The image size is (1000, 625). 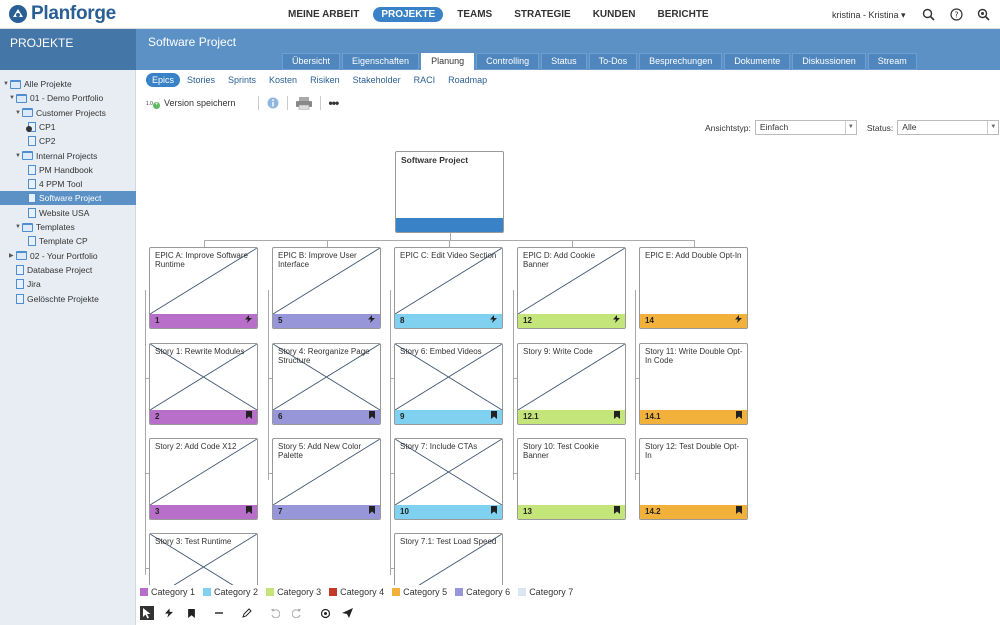 What do you see at coordinates (571, 288) in the screenshot?
I see `story-card: EPIC D: Add Cookie Banner 12` at bounding box center [571, 288].